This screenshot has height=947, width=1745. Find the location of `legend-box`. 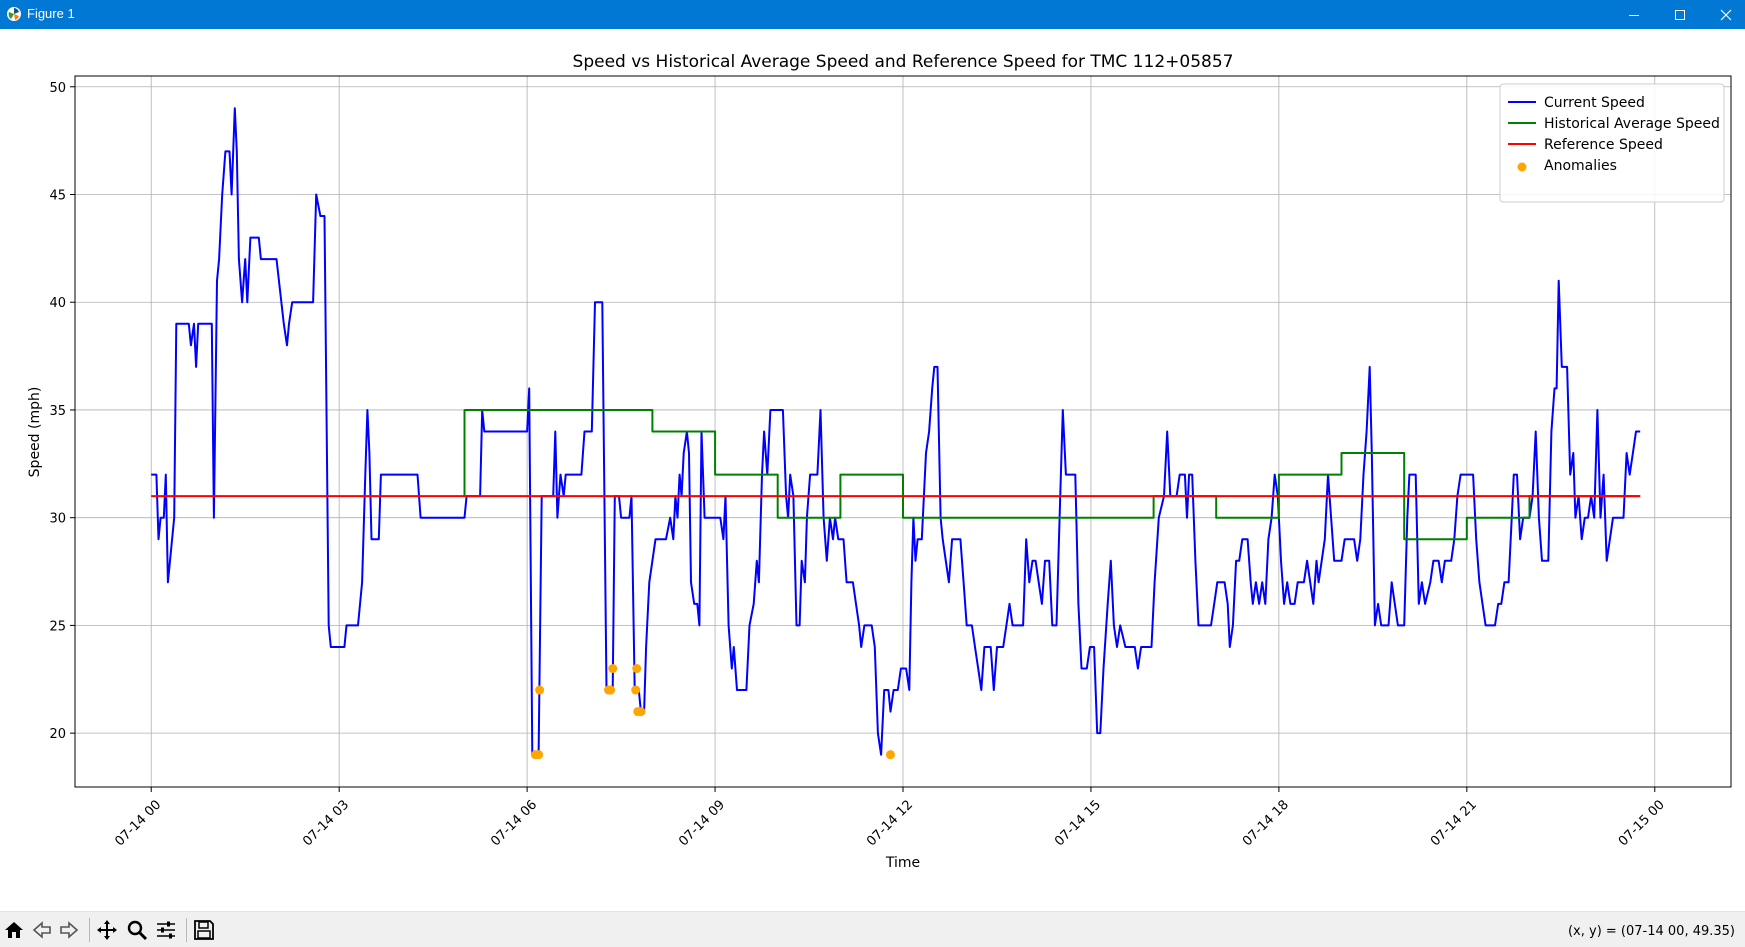

legend-box is located at coordinates (1612, 143).